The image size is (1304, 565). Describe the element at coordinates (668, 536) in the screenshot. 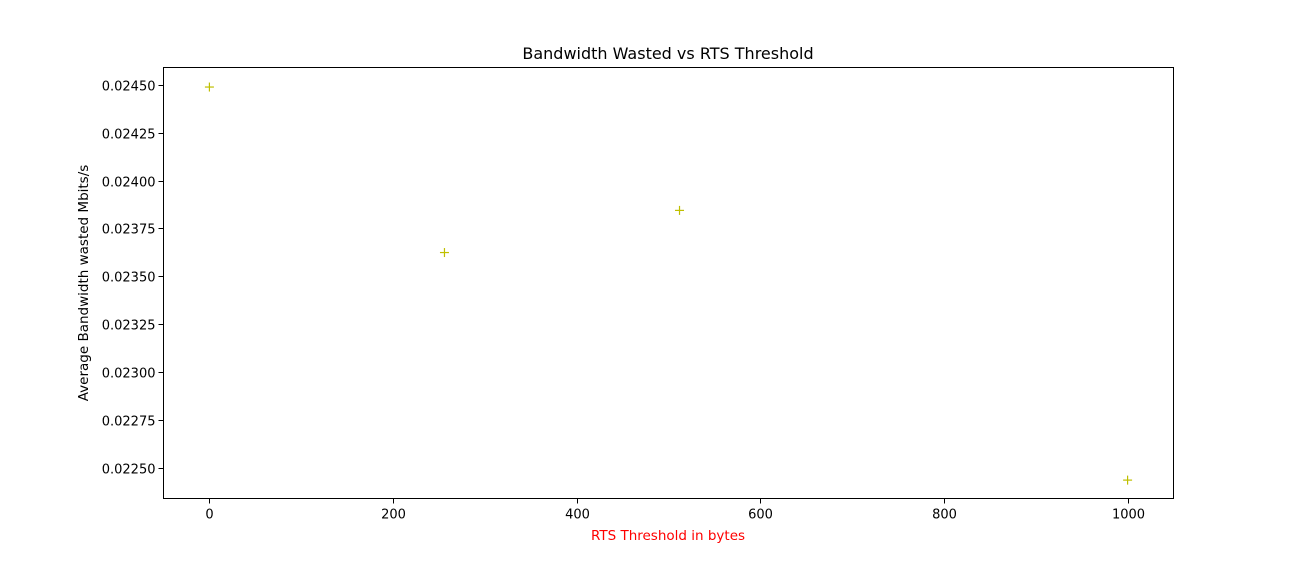

I see `x-axis-label: RTS Threshold in bytes` at that location.